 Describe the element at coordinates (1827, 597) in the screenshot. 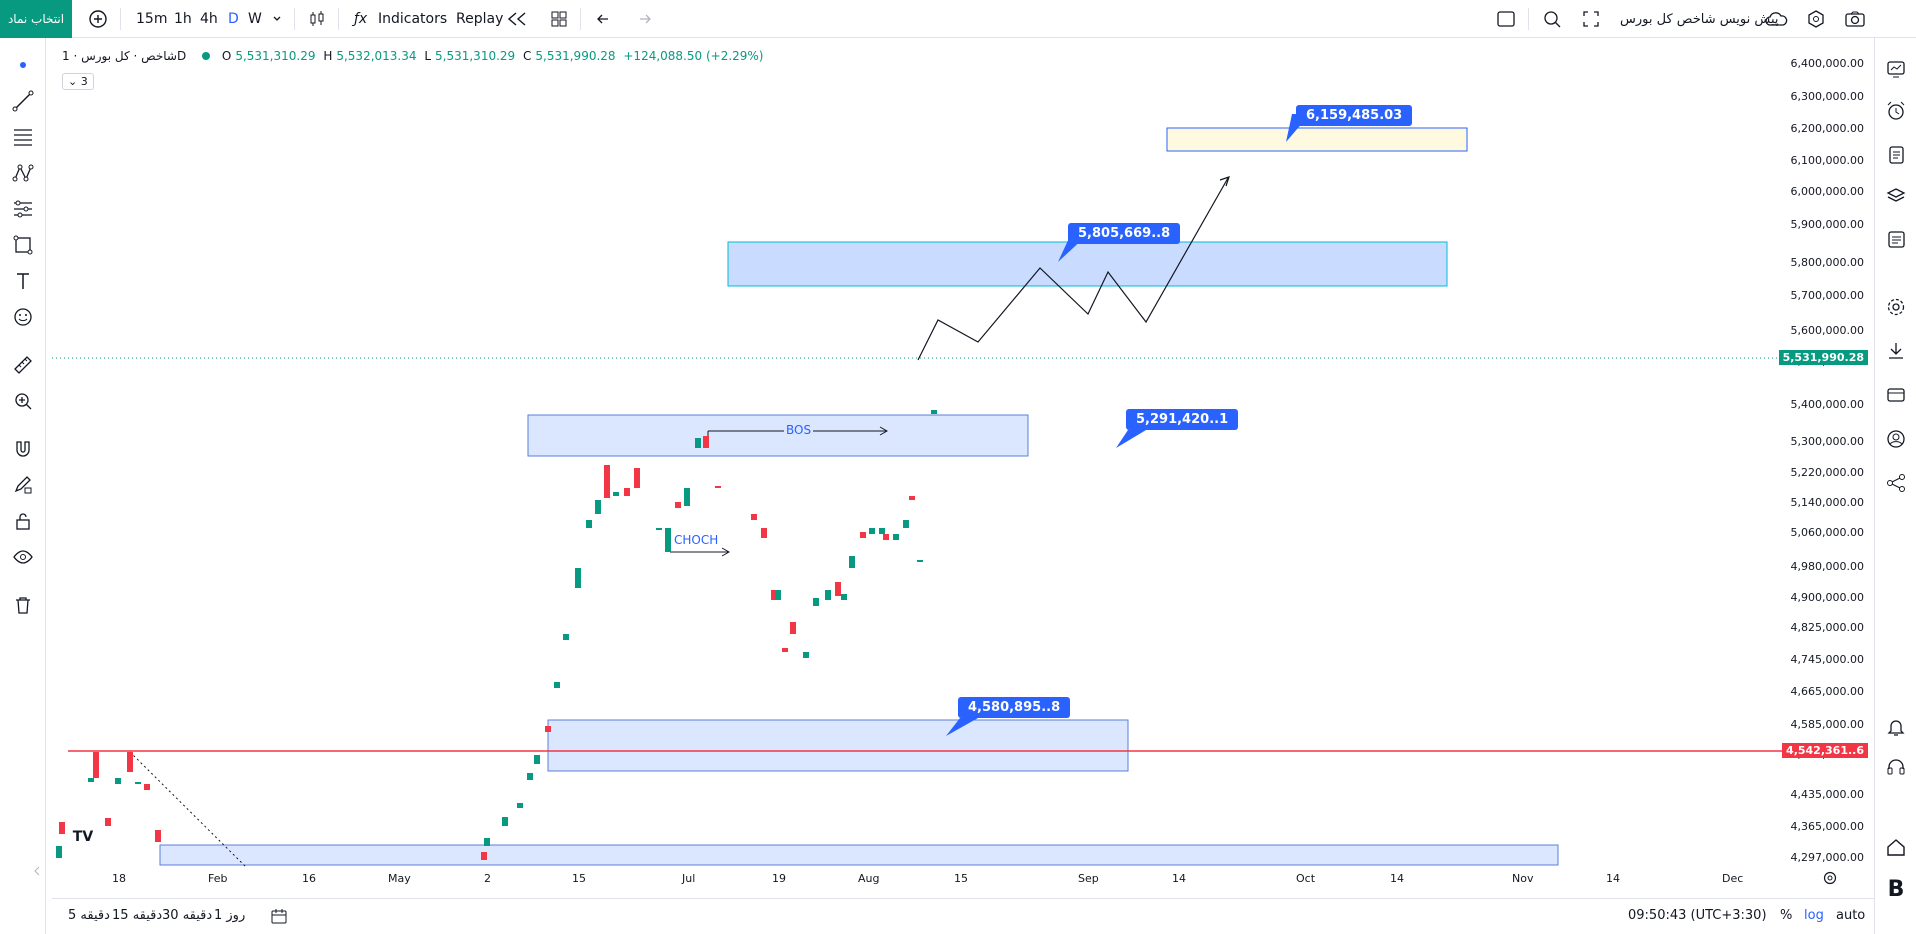

I see `price-tick-label: 4,900,000.00` at that location.